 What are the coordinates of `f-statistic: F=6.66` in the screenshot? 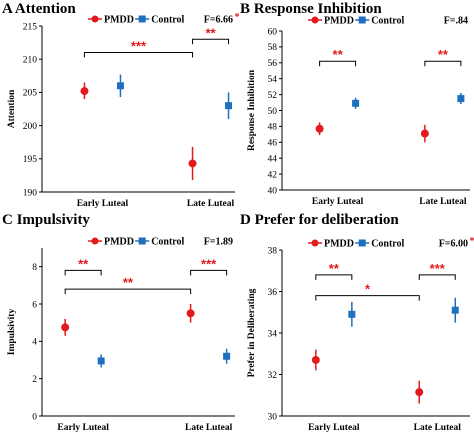 It's located at (218, 20).